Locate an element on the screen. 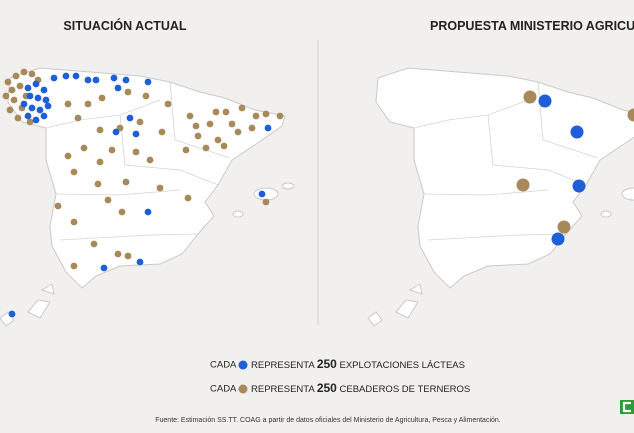 The image size is (634, 433). legend-label: EXPLOTACIONES LÁCTEAS is located at coordinates (402, 365).